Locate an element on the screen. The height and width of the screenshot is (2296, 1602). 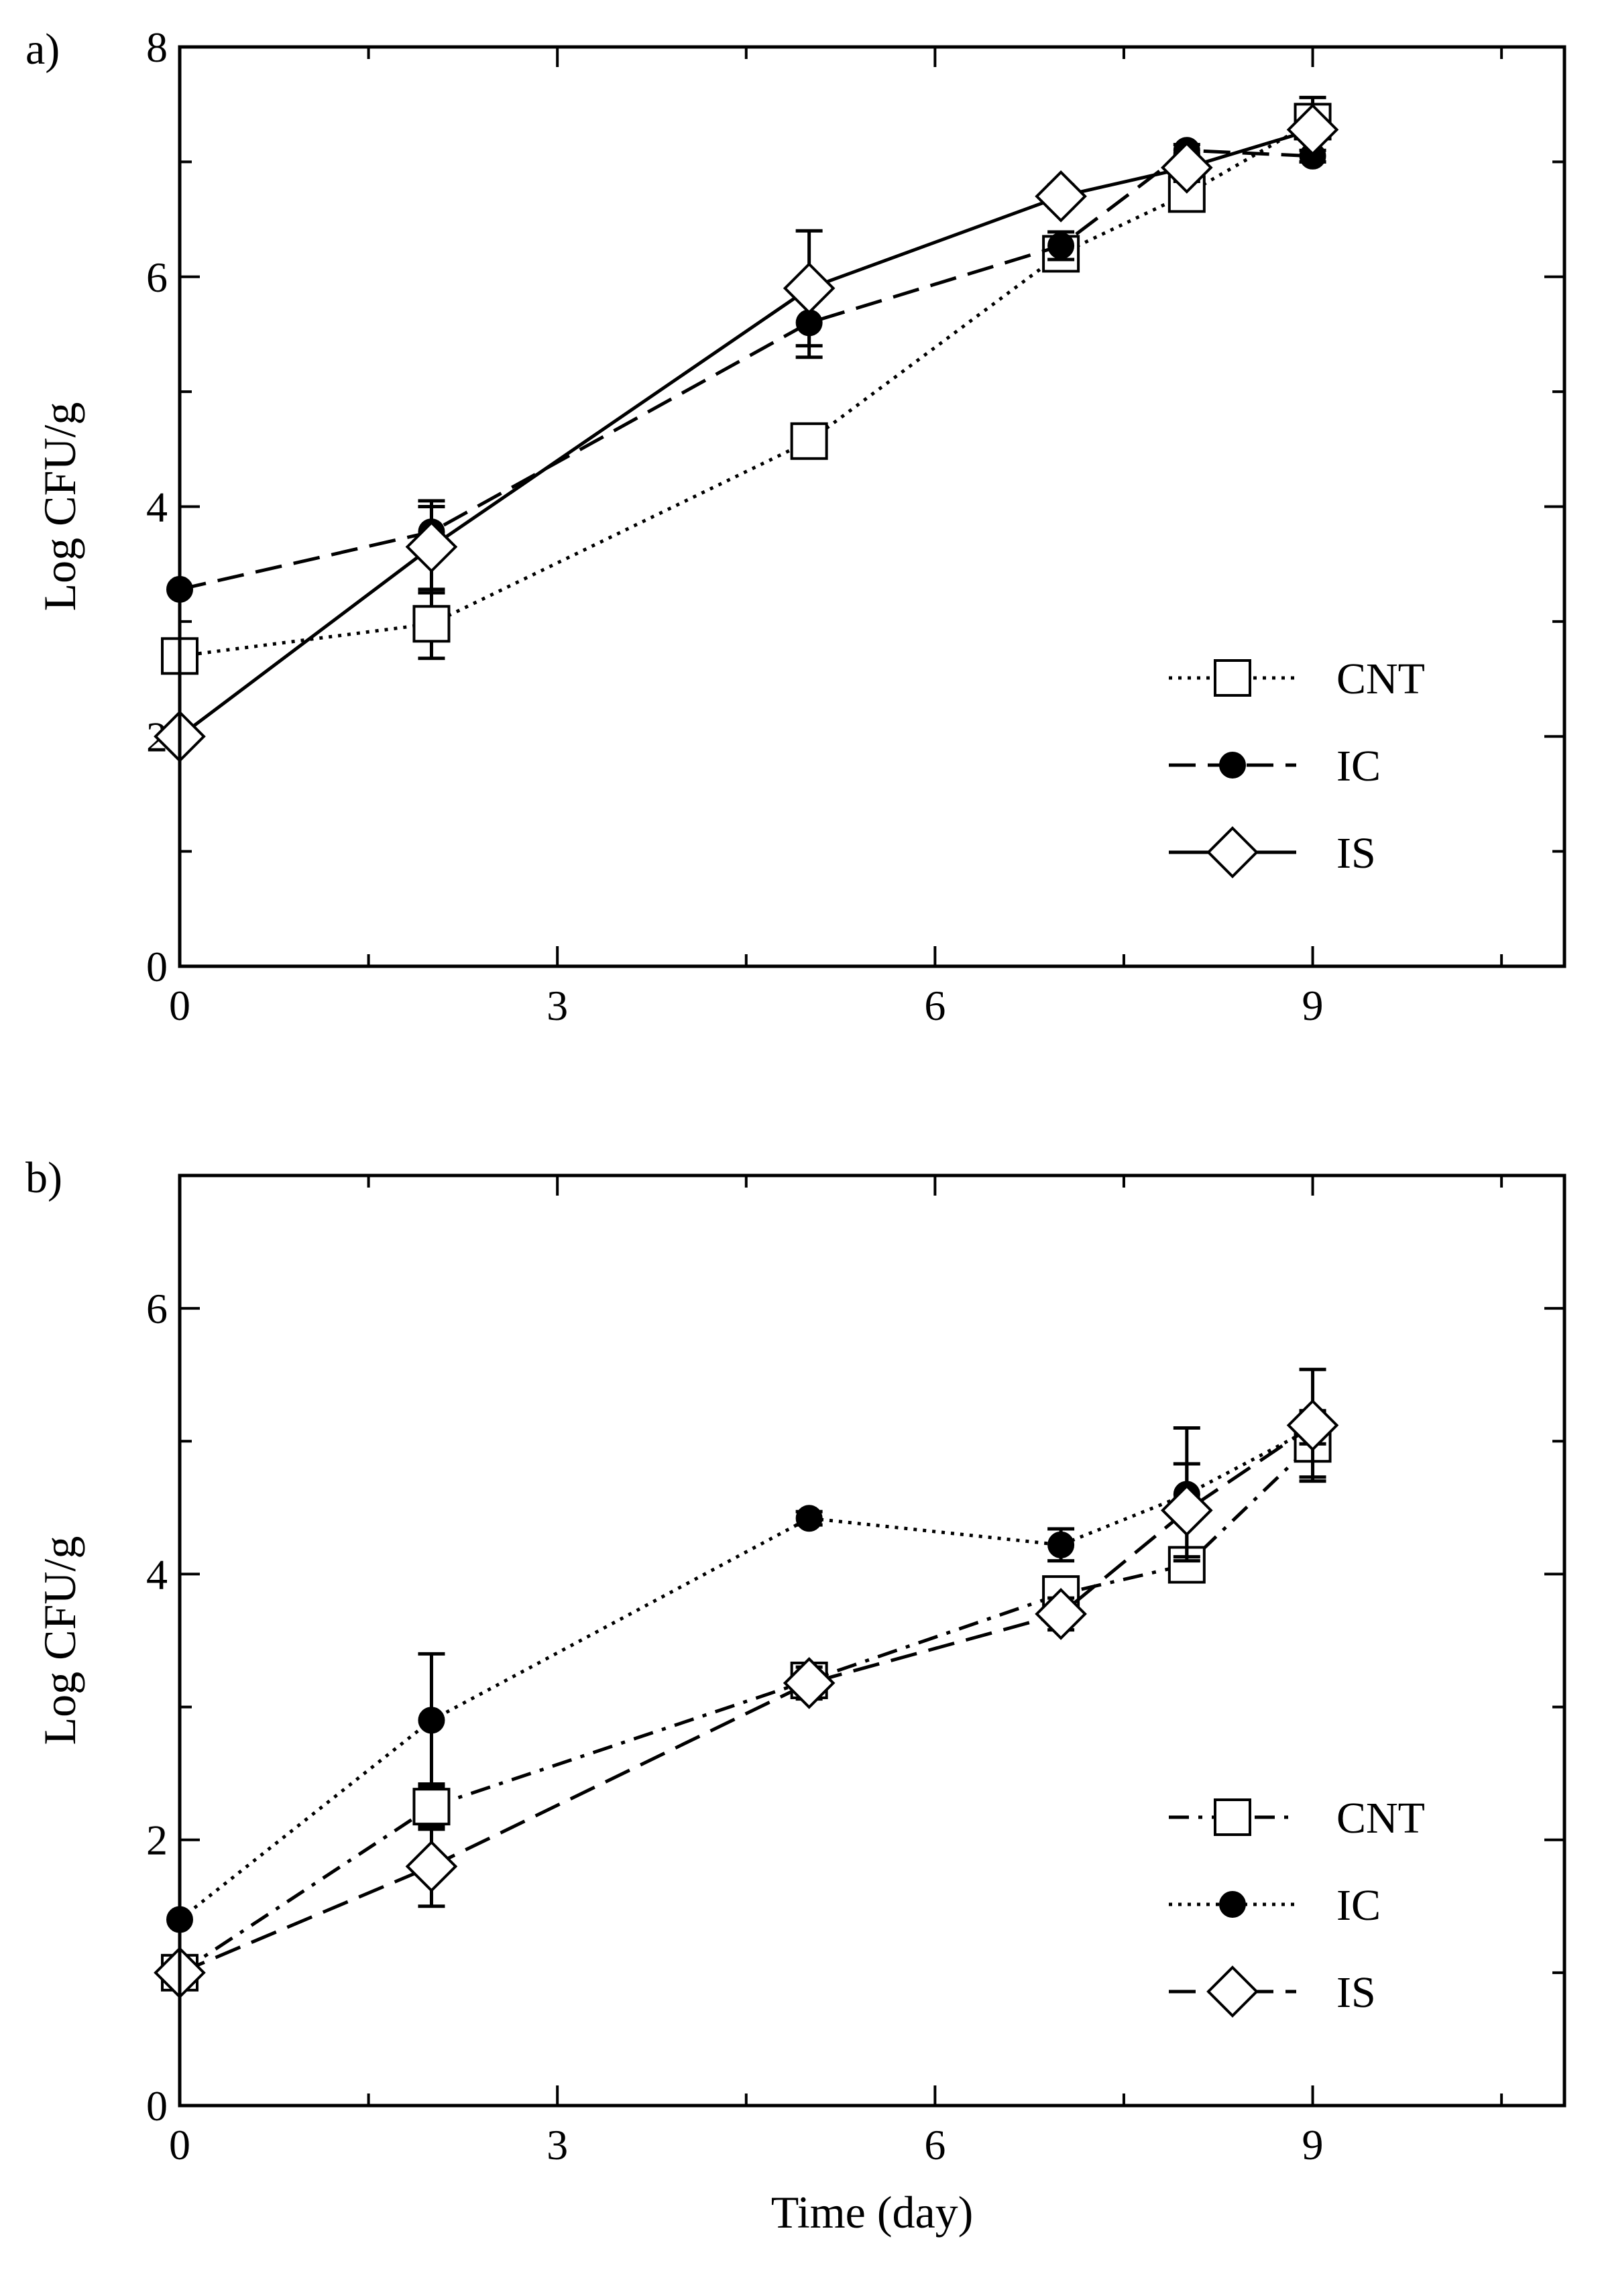
panel-label: a) is located at coordinates (42, 50).